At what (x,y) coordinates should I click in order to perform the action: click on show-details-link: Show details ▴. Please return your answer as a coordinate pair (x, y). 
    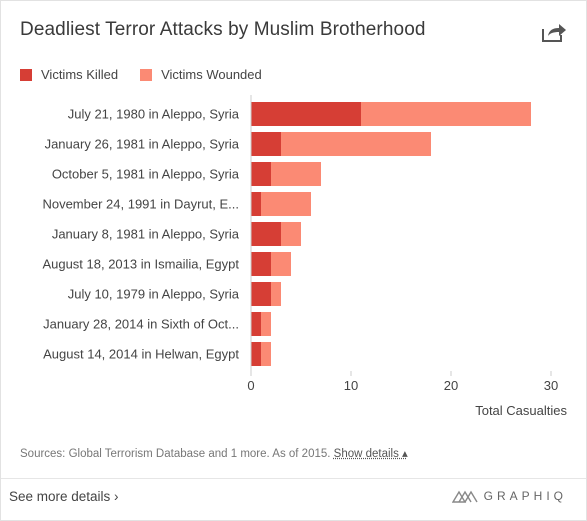
    Looking at the image, I should click on (370, 454).